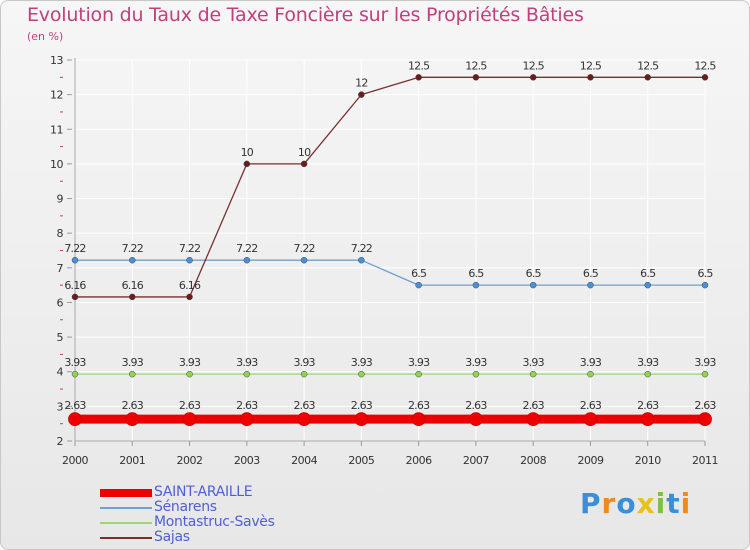 Image resolution: width=750 pixels, height=550 pixels. Describe the element at coordinates (591, 503) in the screenshot. I see `logo-letter: P` at that location.